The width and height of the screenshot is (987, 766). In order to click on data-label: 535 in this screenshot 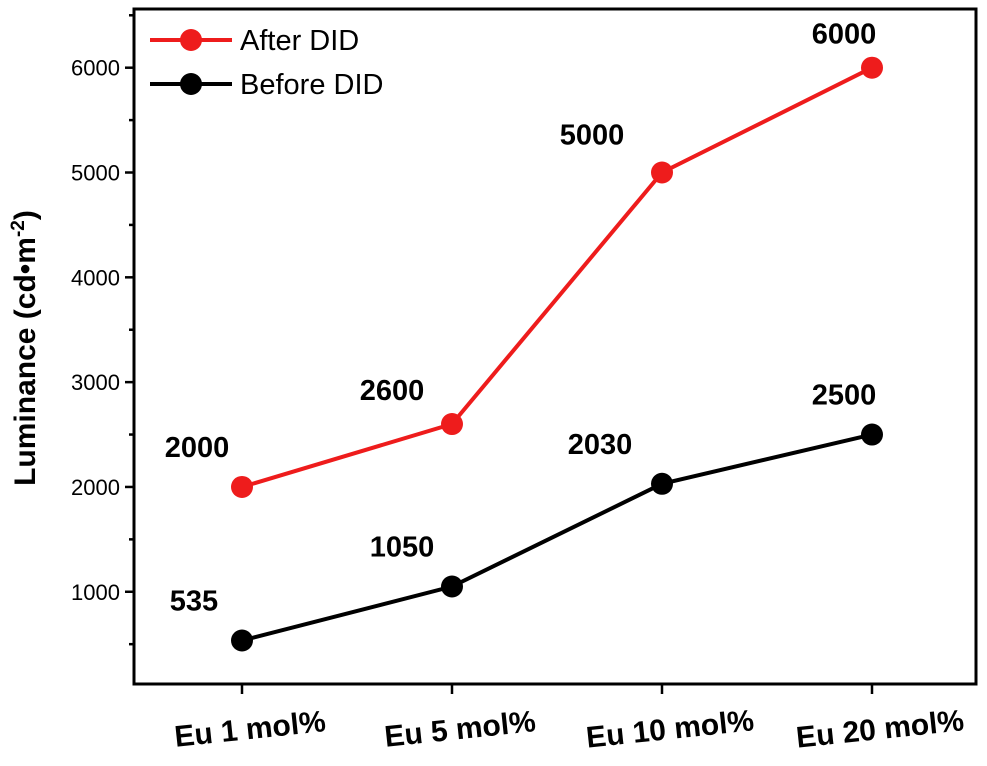, I will do `click(194, 602)`.